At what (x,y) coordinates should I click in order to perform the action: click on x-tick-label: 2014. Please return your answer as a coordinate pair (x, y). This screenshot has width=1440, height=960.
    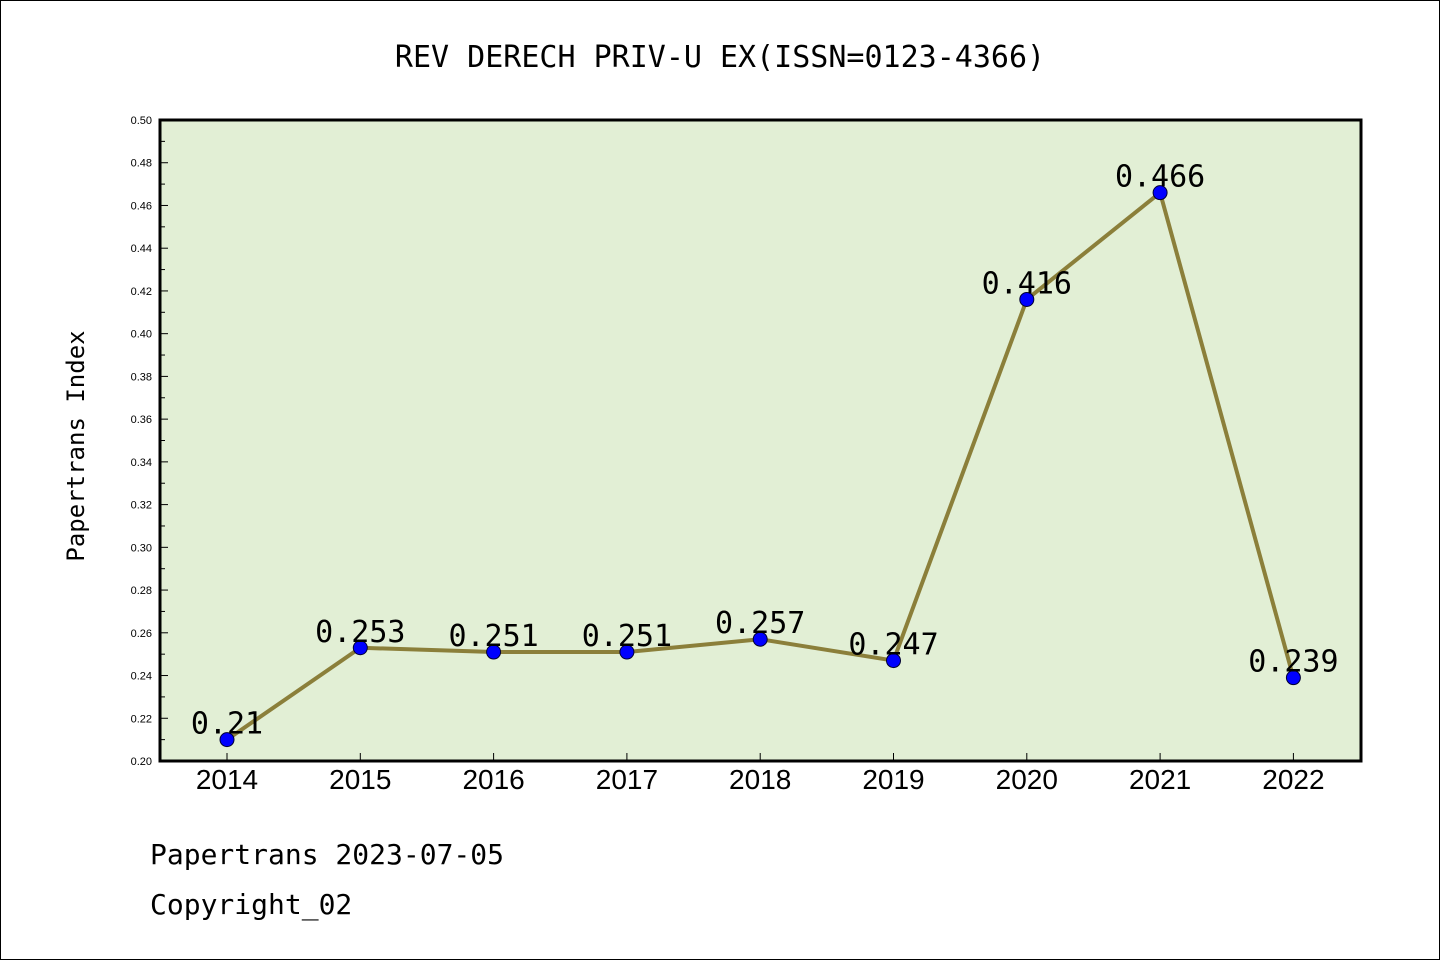
    Looking at the image, I should click on (227, 779).